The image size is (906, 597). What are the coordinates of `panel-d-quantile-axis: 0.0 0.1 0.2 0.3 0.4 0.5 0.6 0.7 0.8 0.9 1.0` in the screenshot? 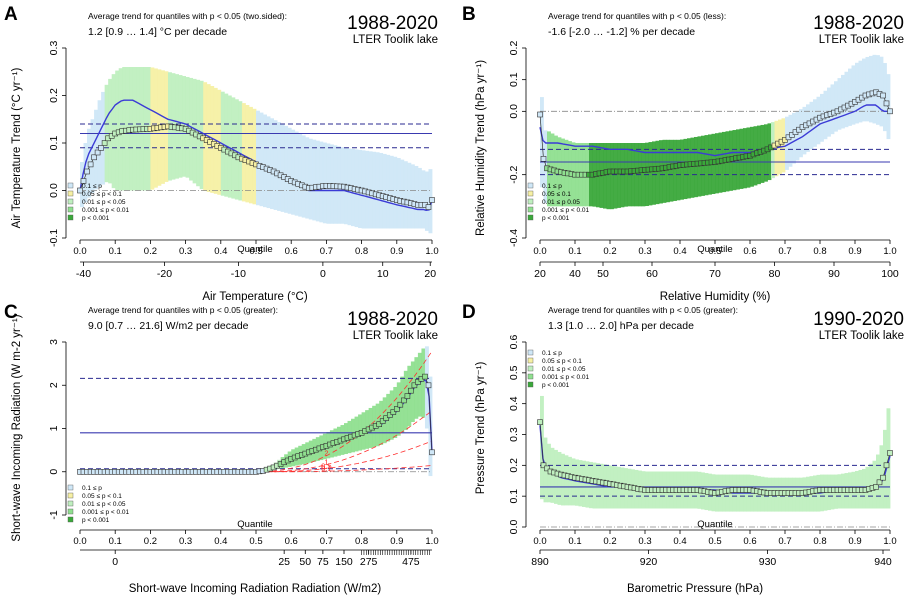 It's located at (715, 538).